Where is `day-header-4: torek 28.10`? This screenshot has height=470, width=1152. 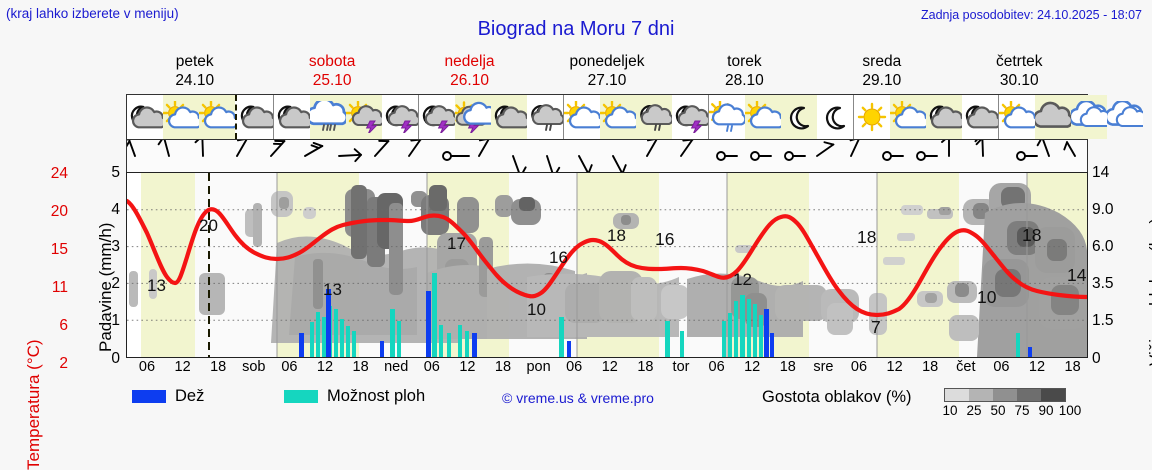
day-header-4: torek 28.10 is located at coordinates (744, 72).